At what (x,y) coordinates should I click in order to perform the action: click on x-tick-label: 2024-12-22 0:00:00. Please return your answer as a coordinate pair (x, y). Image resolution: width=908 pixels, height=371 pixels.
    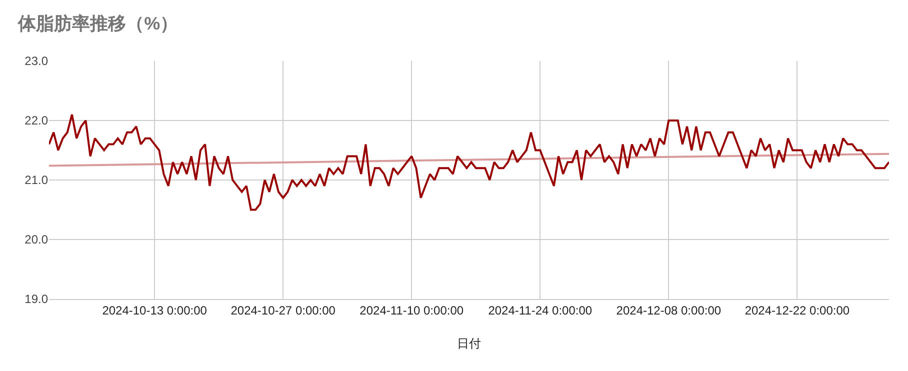
    Looking at the image, I should click on (797, 310).